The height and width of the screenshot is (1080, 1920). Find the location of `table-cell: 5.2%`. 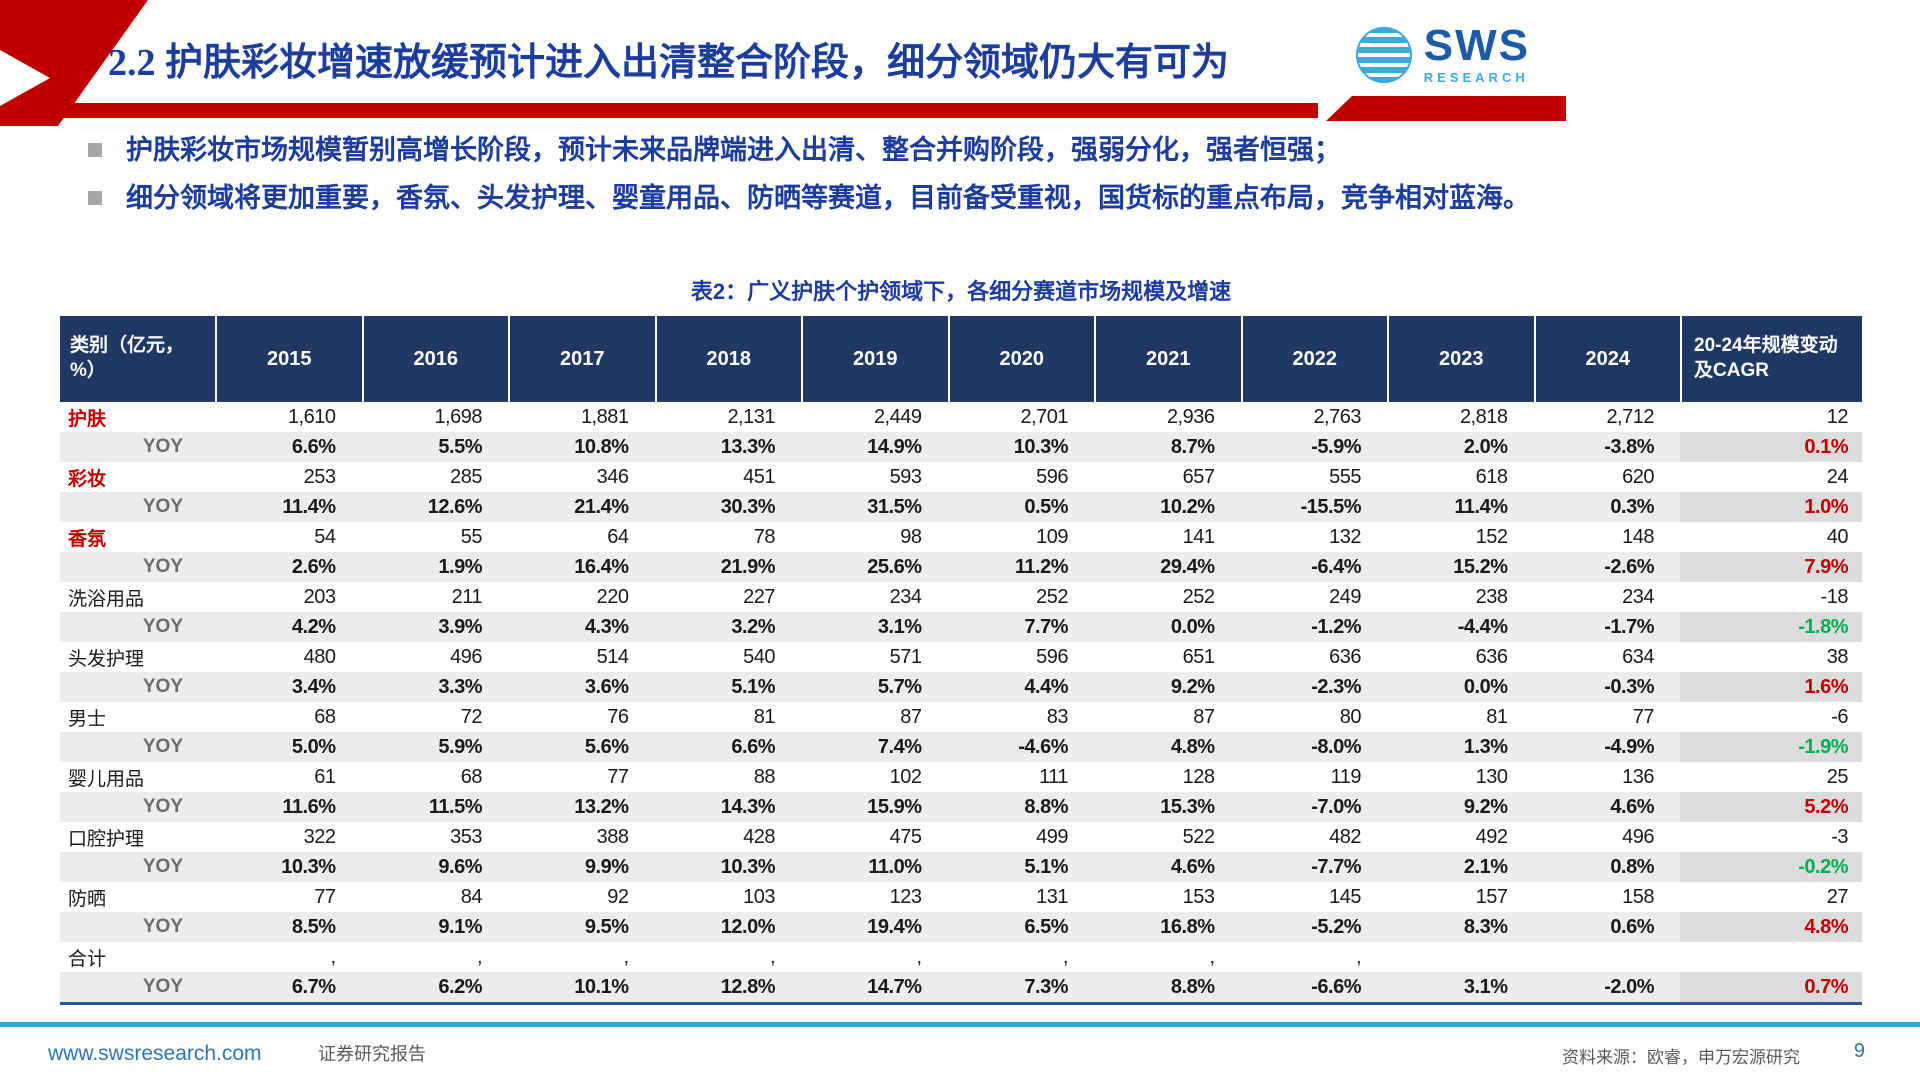

table-cell: 5.2% is located at coordinates (1771, 807).